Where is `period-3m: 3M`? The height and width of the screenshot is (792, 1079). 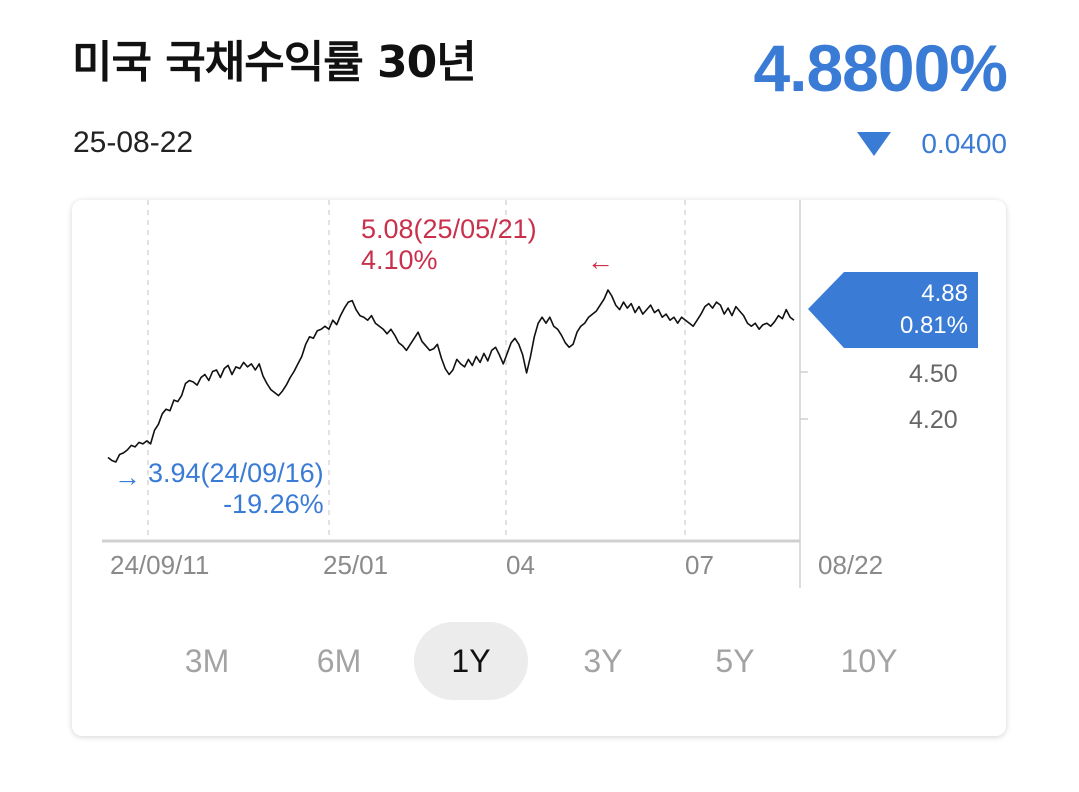
period-3m: 3M is located at coordinates (207, 660).